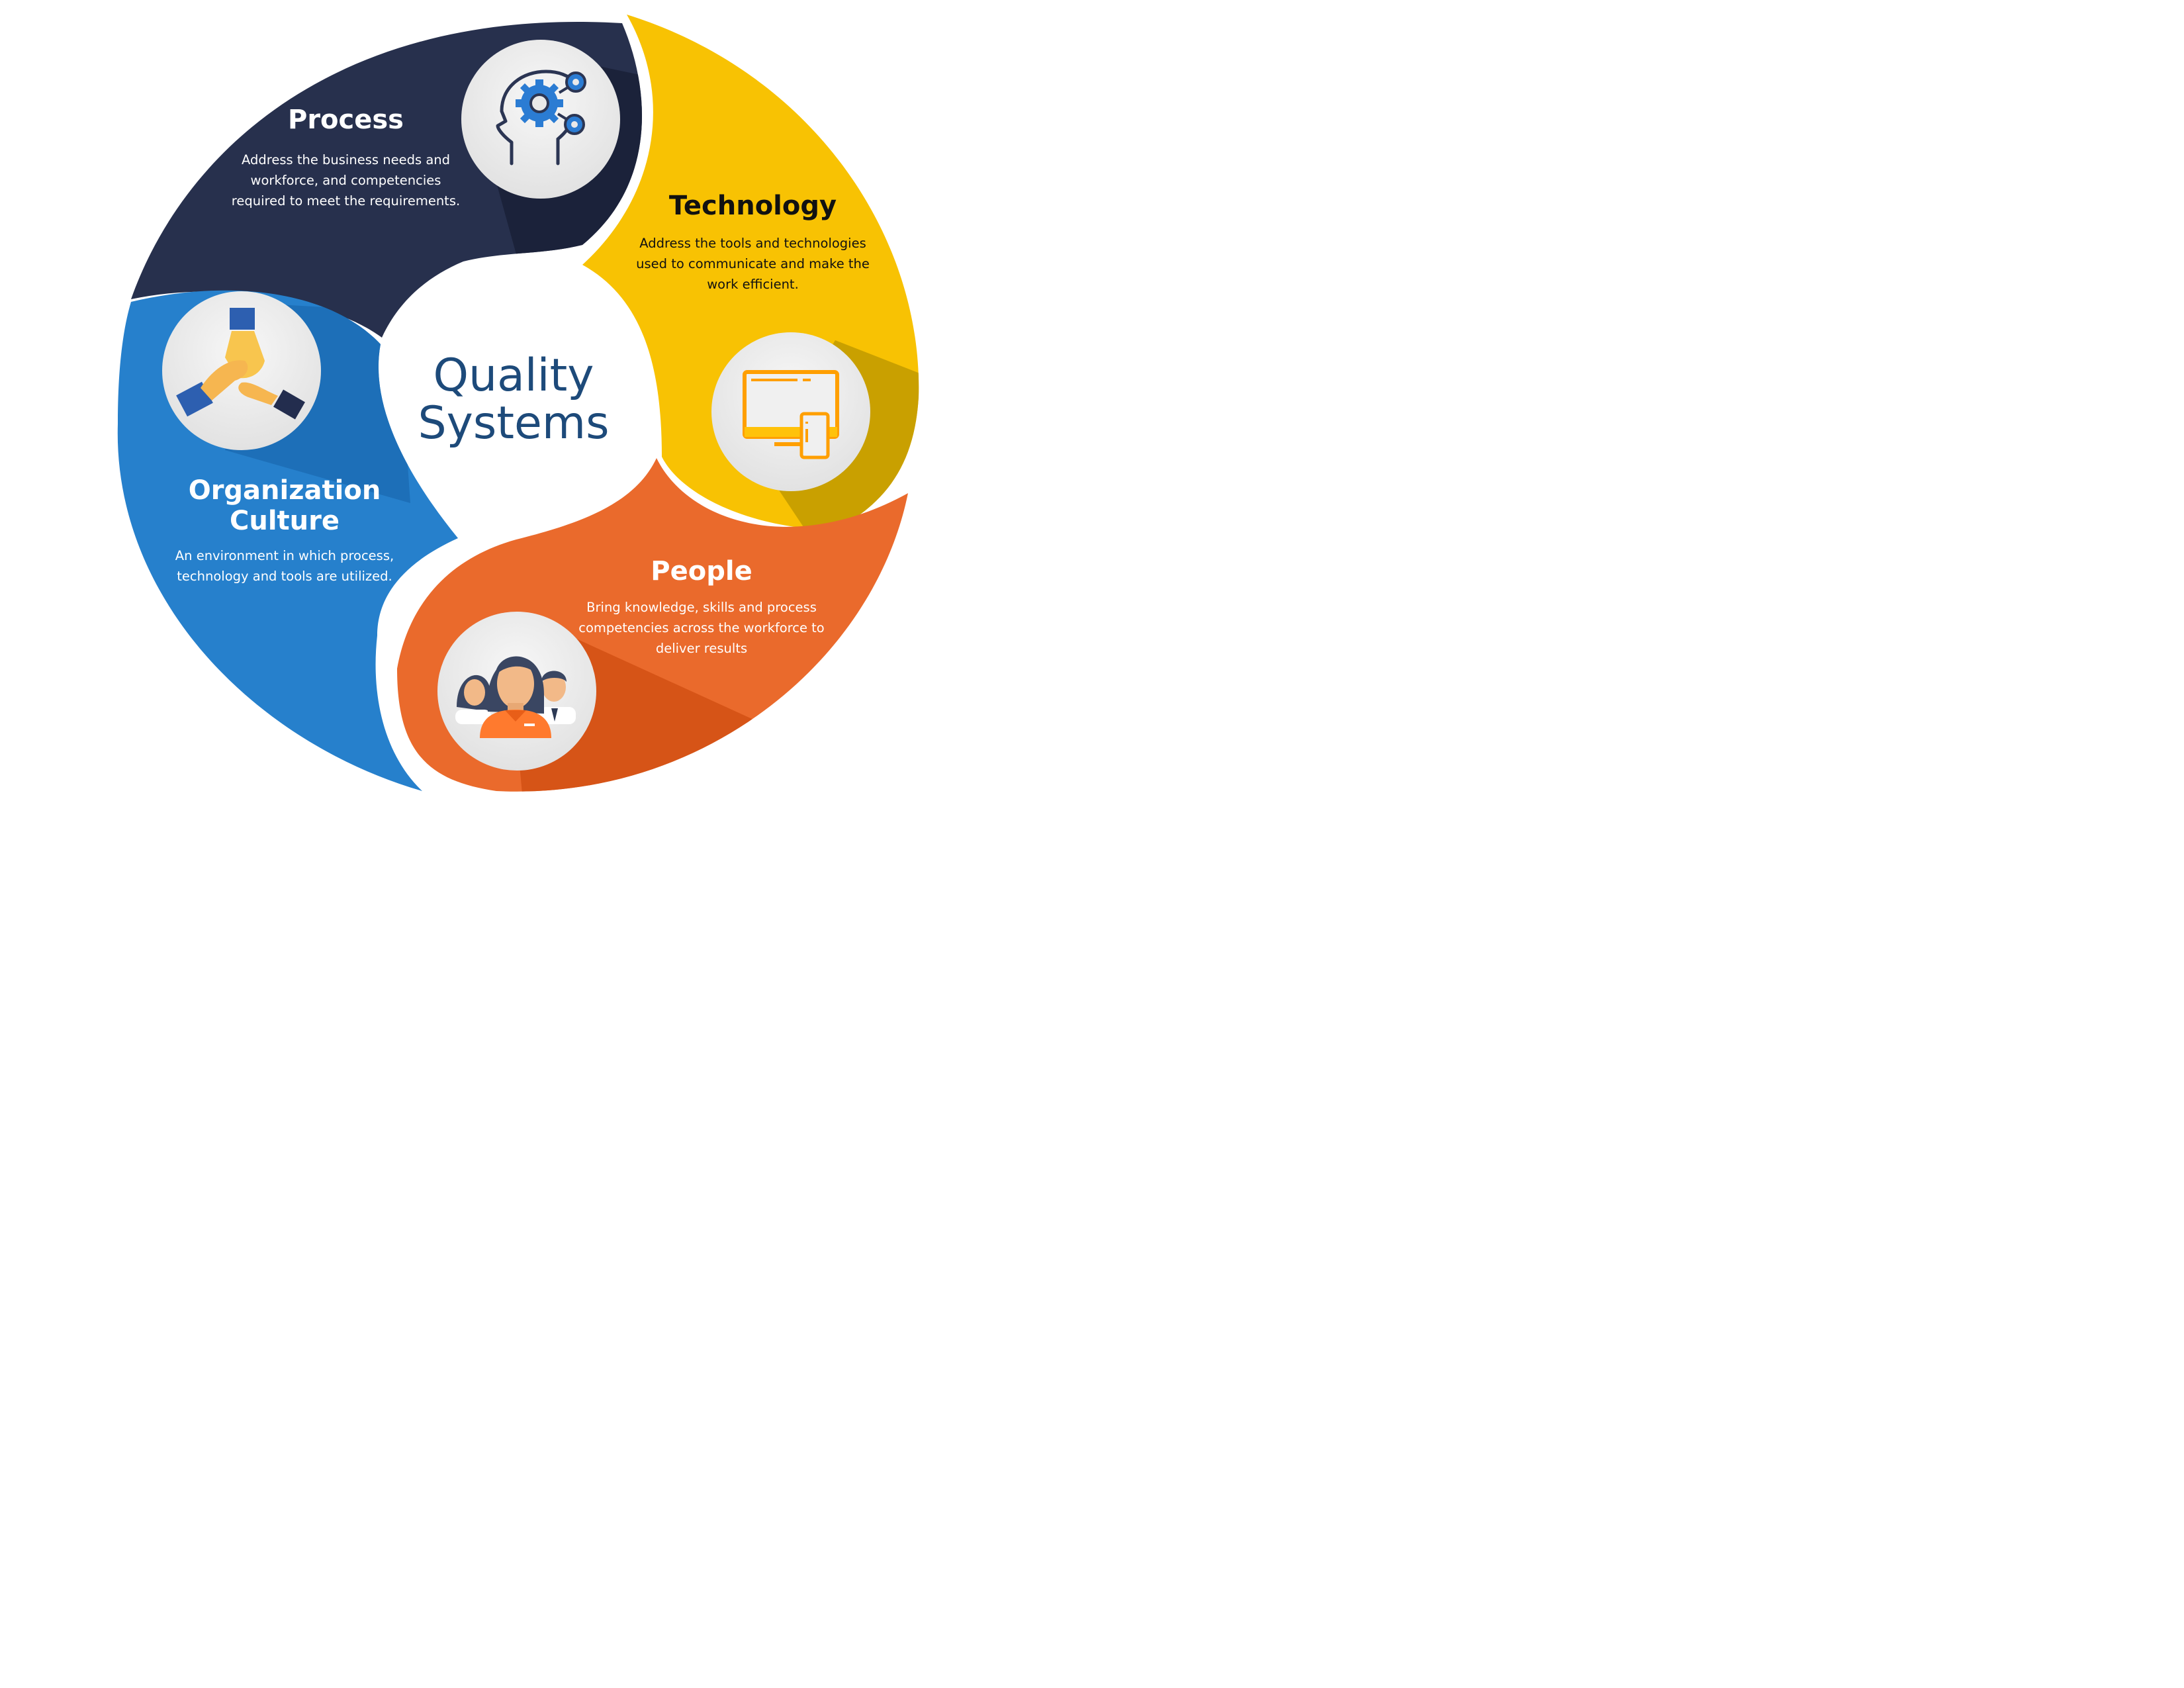 The height and width of the screenshot is (1688, 2184). I want to click on team-people-icon, so click(515, 697).